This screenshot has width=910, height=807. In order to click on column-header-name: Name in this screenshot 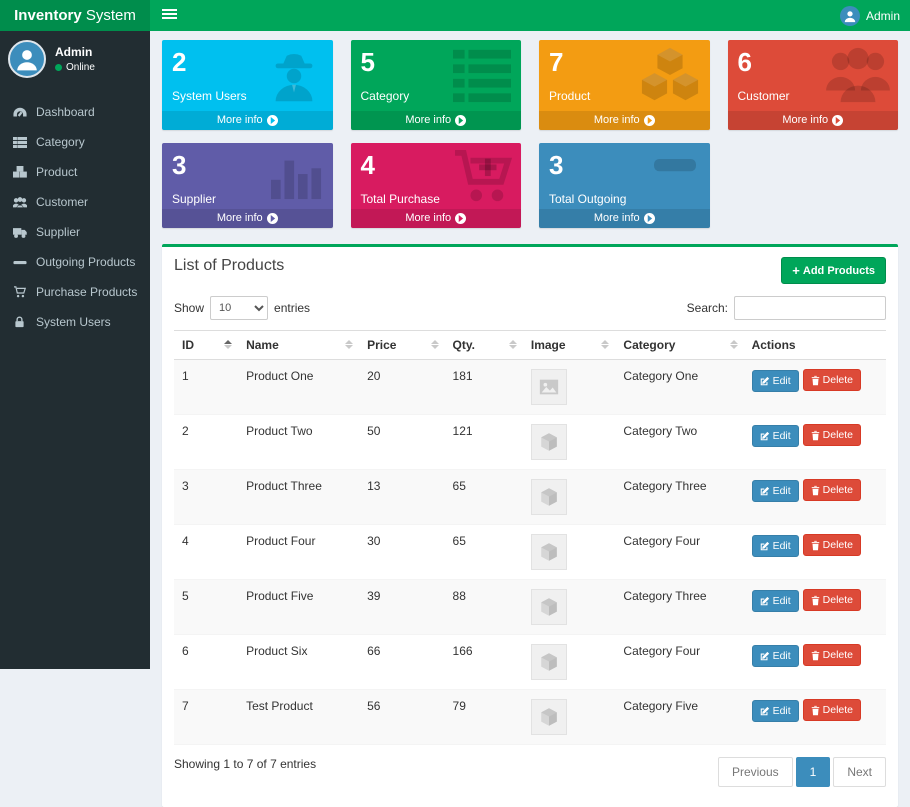, I will do `click(299, 345)`.